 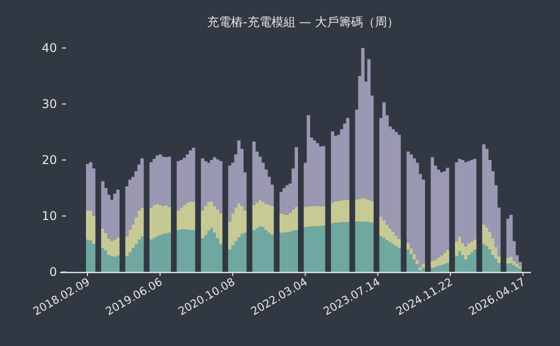 I want to click on chart-title: 充電樁-充電模組 — 大戶籌碼（周）, so click(x=303, y=22).